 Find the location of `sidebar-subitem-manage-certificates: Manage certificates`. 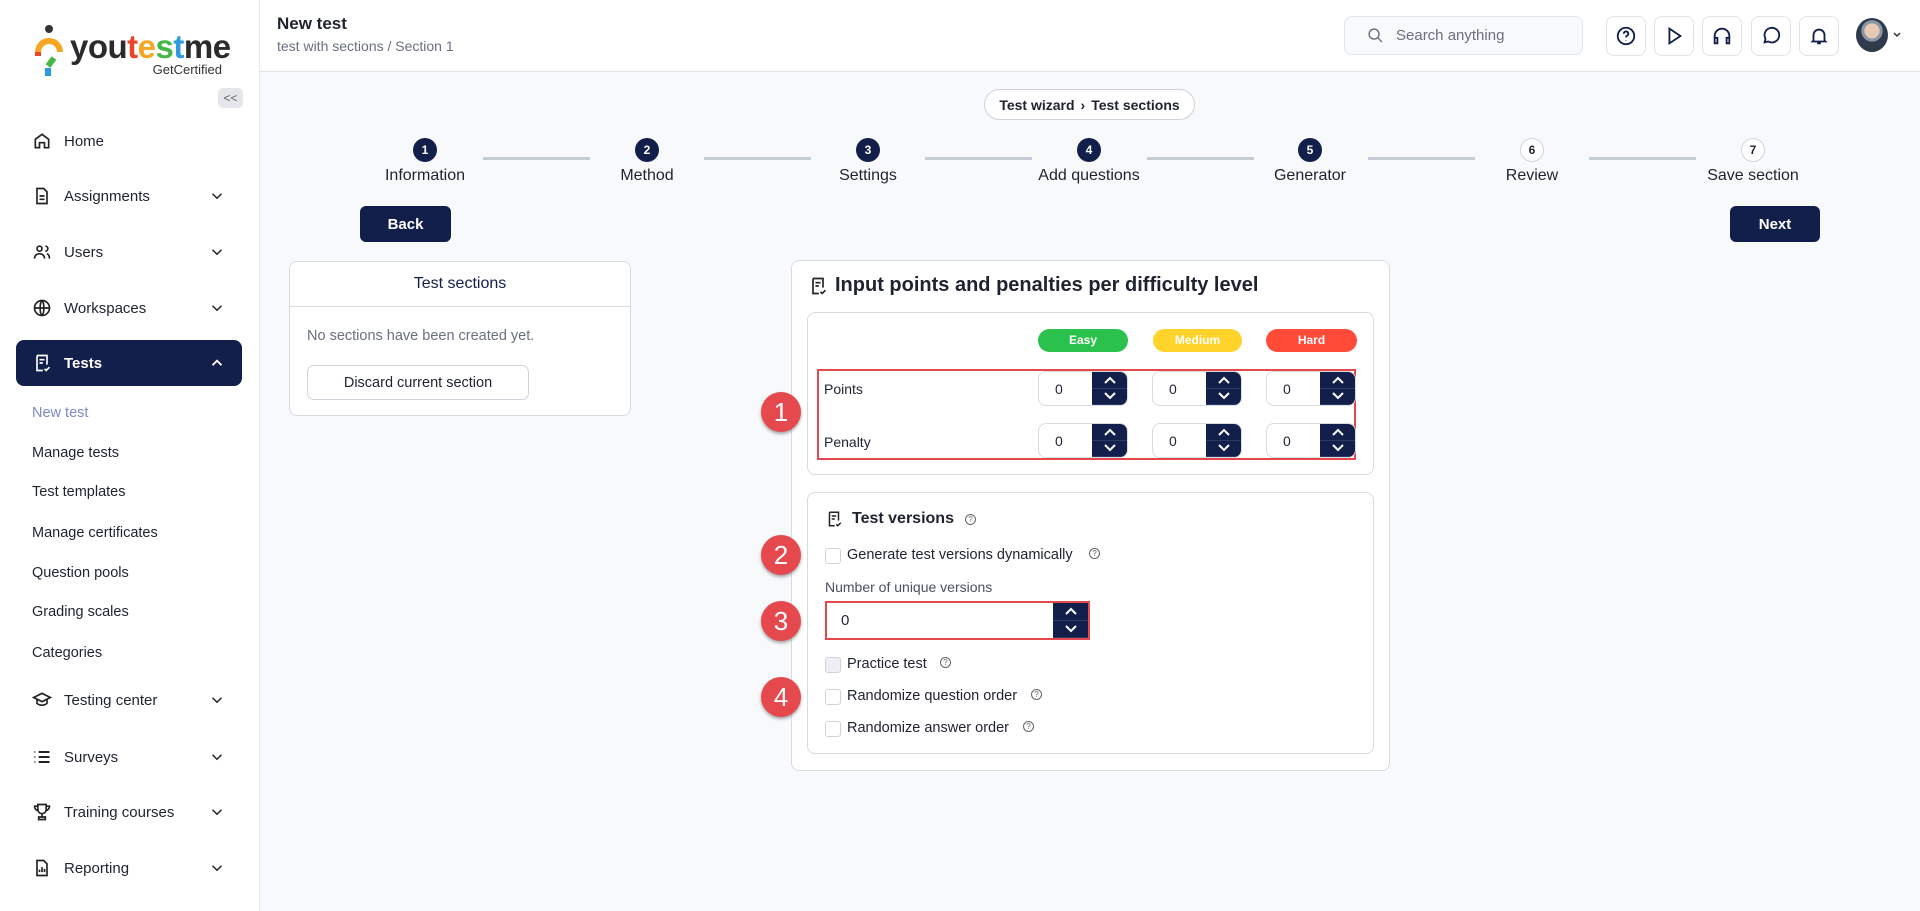

sidebar-subitem-manage-certificates: Manage certificates is located at coordinates (95, 533).